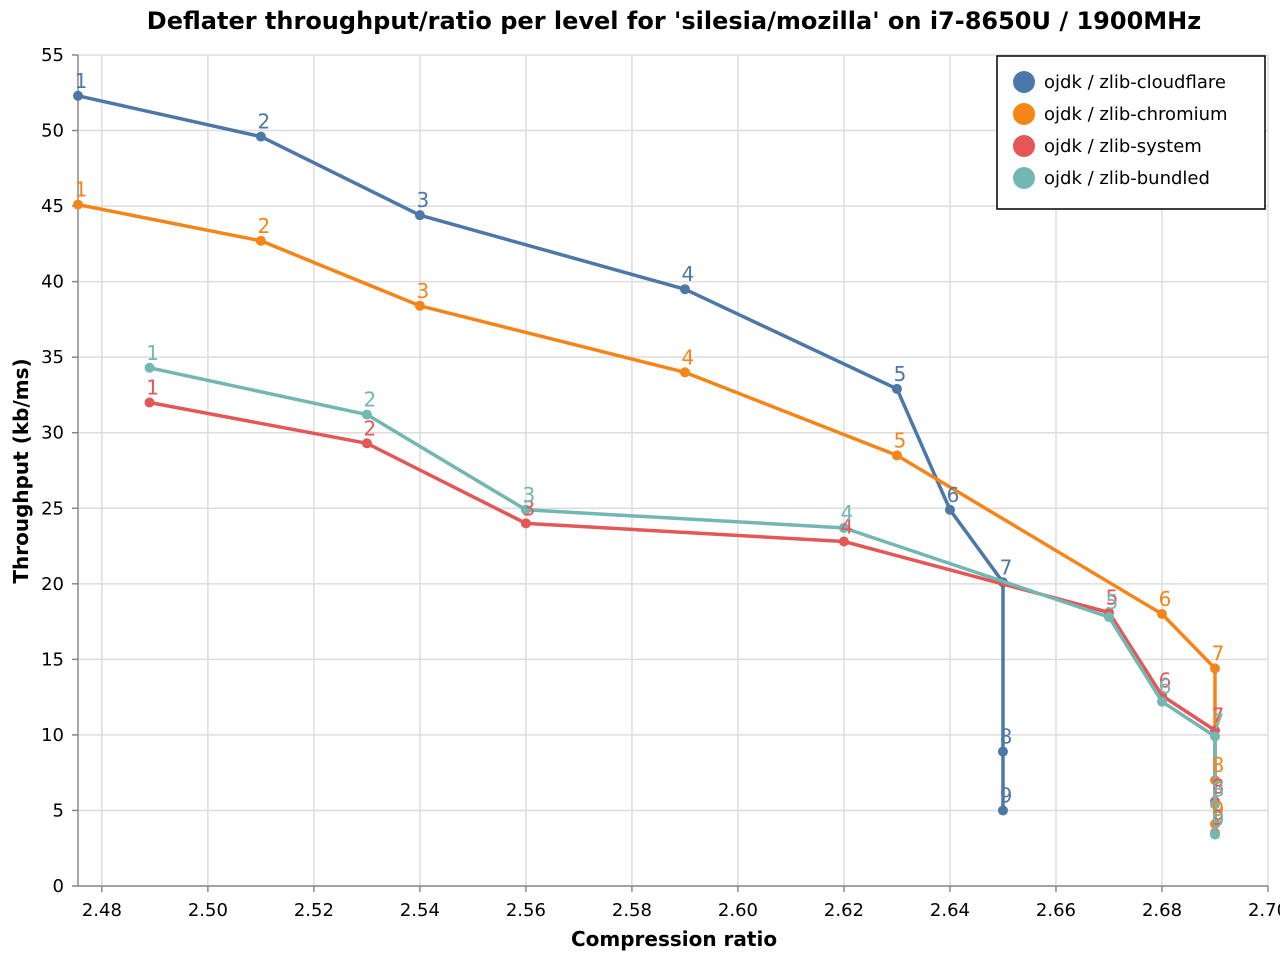  I want to click on x-tick-label: 2.50, so click(208, 910).